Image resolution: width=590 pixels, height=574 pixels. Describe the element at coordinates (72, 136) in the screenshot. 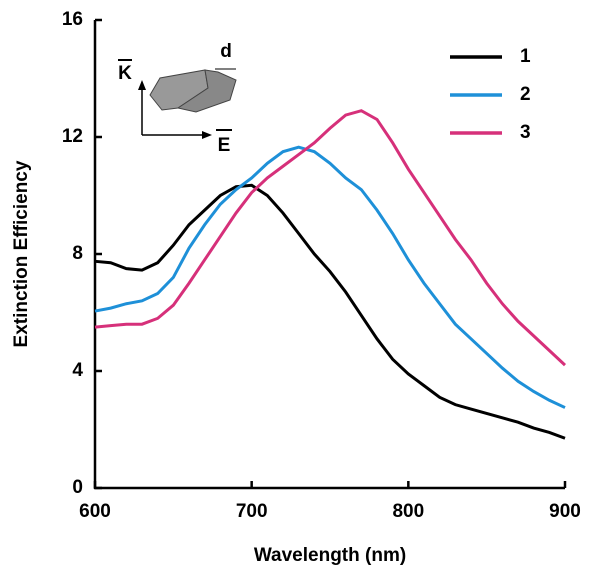

I see `y-tick-label: 12` at that location.